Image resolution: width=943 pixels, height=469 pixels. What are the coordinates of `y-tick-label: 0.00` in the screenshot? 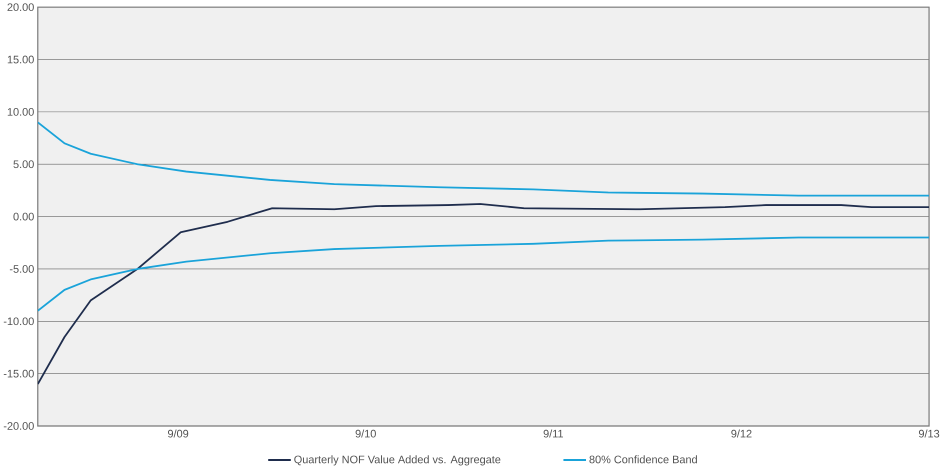 It's located at (23, 216).